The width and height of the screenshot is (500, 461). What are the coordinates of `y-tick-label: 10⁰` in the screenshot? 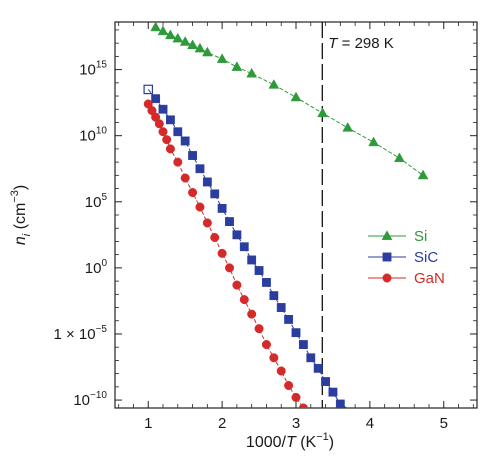 It's located at (96, 267).